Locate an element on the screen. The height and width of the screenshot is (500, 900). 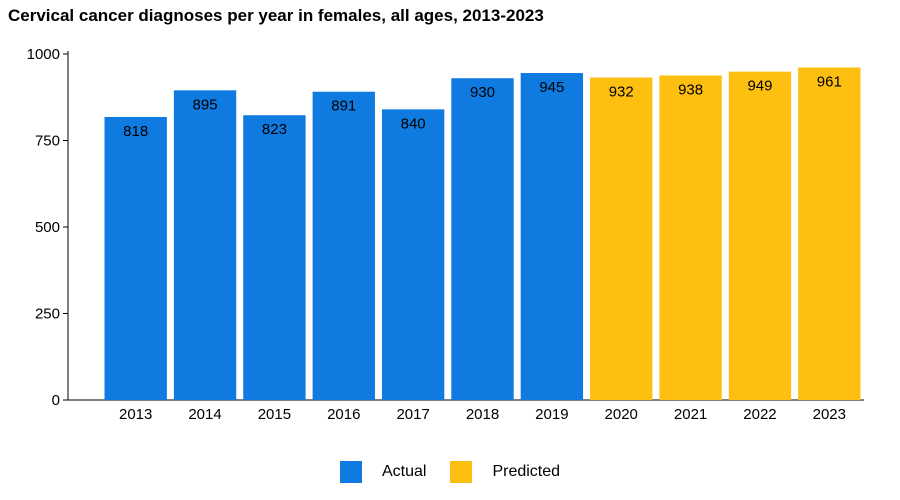
legend-swatch-actual is located at coordinates (350, 472).